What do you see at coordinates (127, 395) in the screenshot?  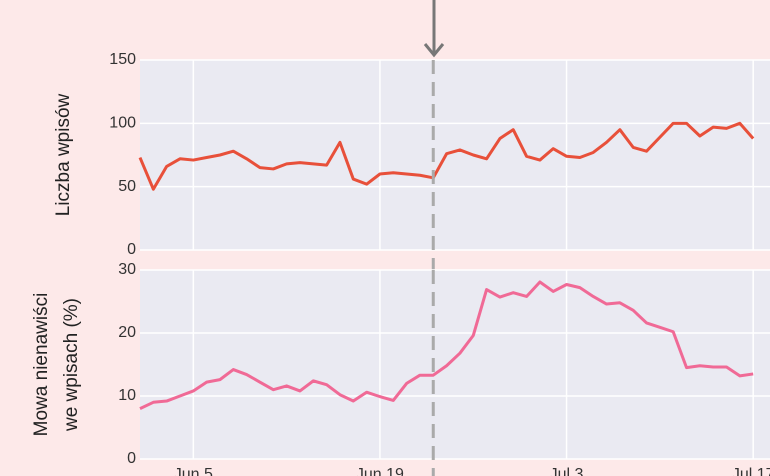 I see `y-tick-label: 10` at bounding box center [127, 395].